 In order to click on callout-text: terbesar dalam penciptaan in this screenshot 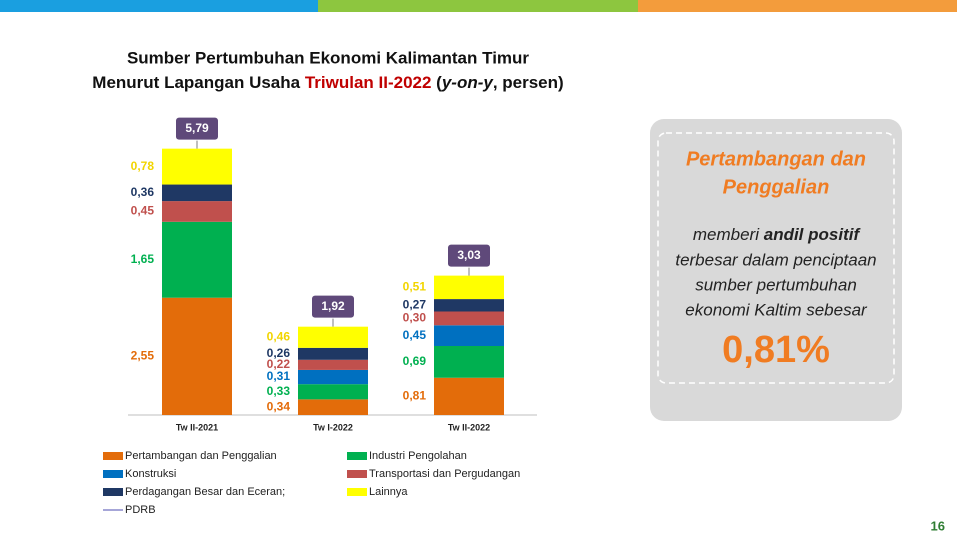, I will do `click(775, 259)`.